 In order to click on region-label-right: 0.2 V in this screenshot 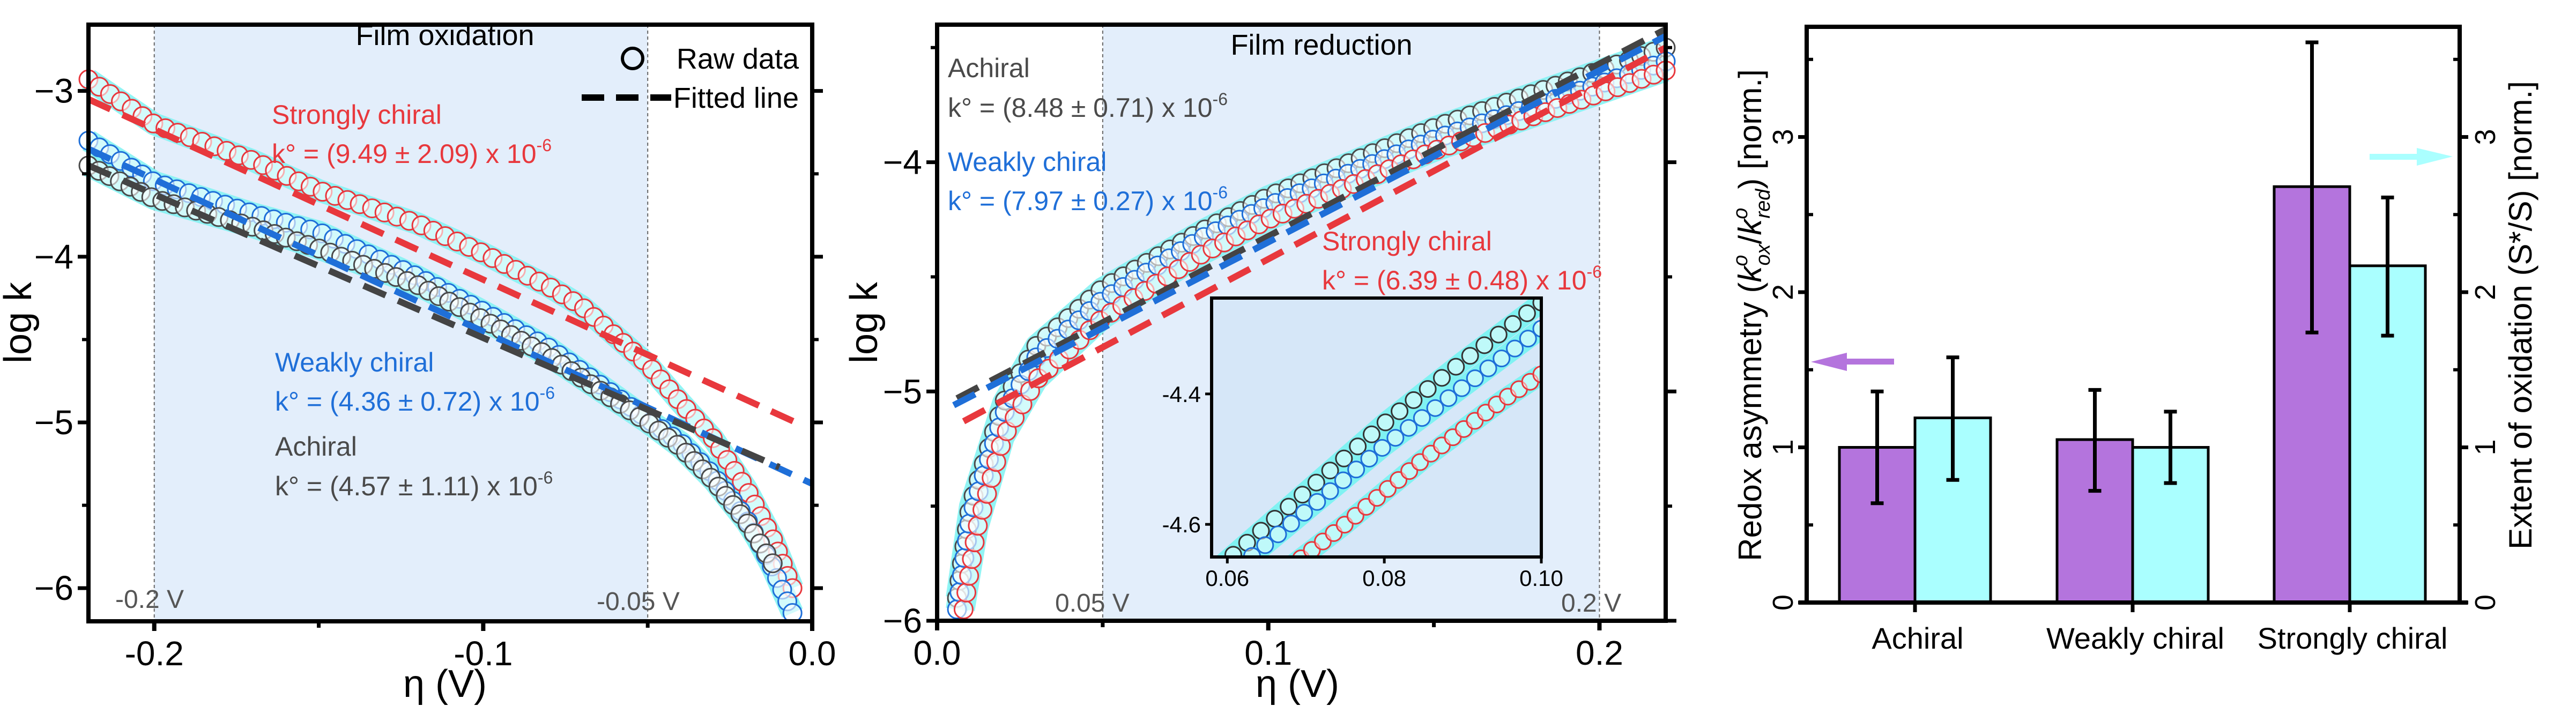, I will do `click(1591, 603)`.